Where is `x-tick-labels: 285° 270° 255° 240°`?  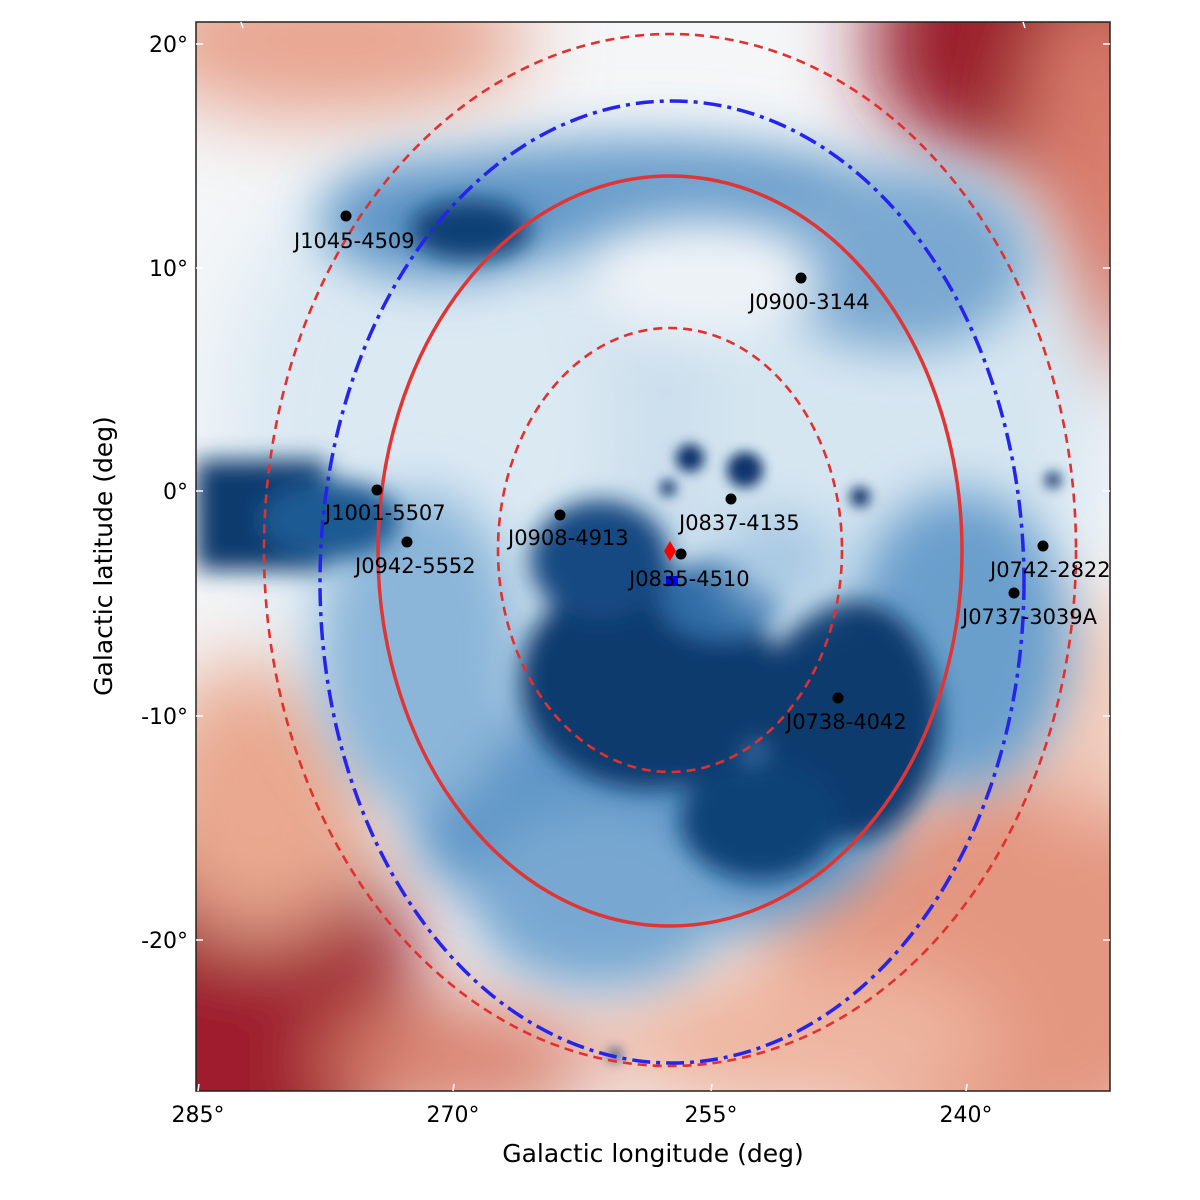 x-tick-labels: 285° 270° 255° 240° is located at coordinates (582, 1115).